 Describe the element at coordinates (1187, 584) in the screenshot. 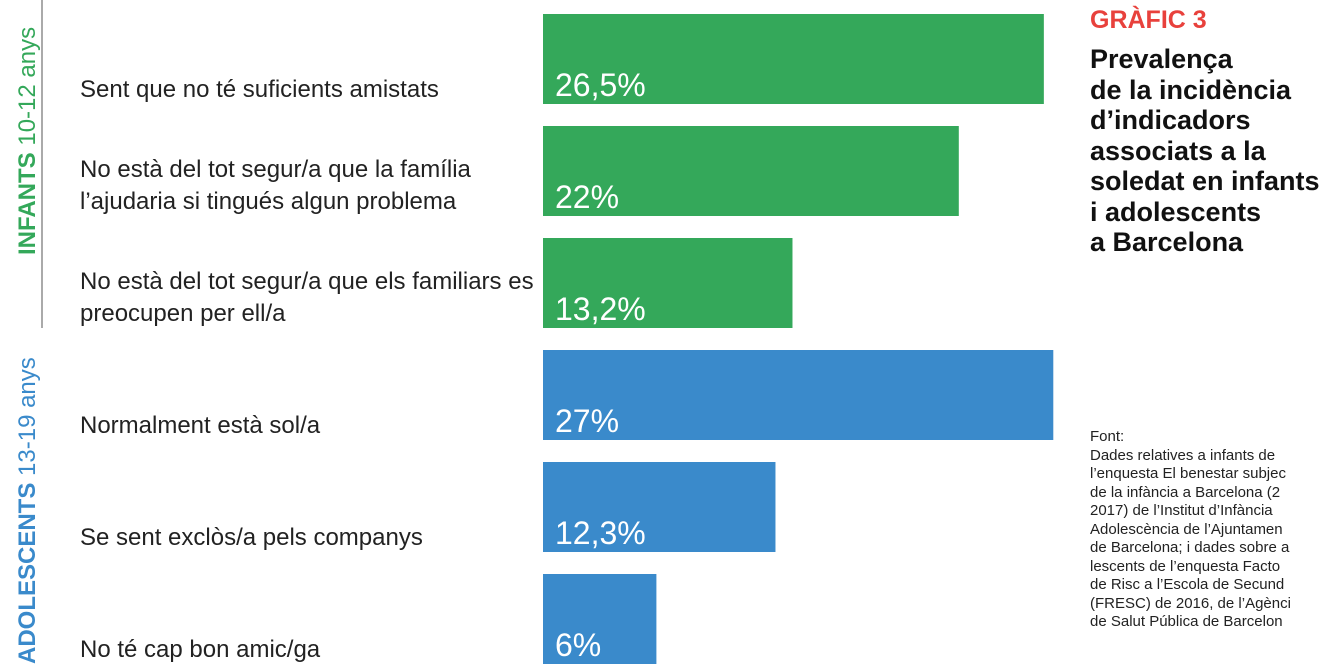

I see `source-line: de Risc a l’Escola de Secund` at that location.